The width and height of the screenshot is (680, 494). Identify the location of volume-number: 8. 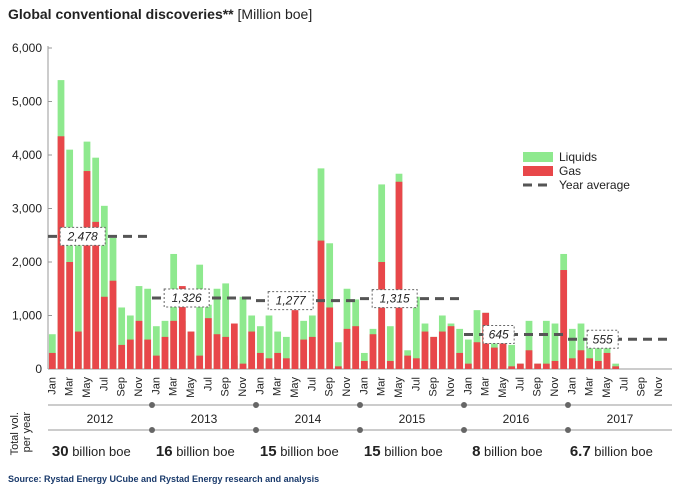
(476, 451).